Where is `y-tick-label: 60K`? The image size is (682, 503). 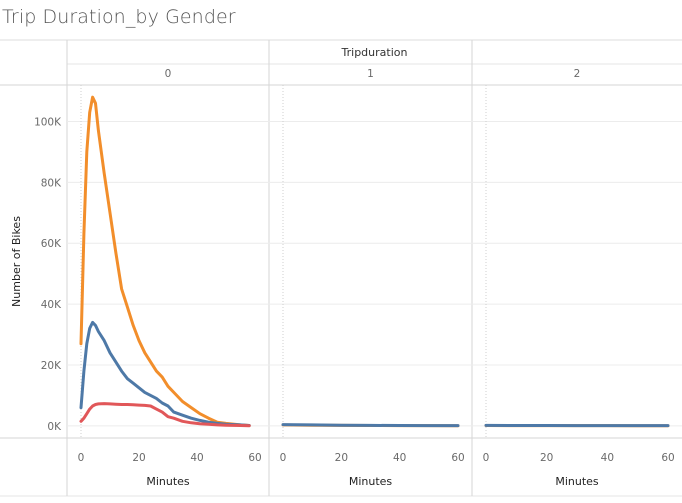
y-tick-label: 60K is located at coordinates (51, 244).